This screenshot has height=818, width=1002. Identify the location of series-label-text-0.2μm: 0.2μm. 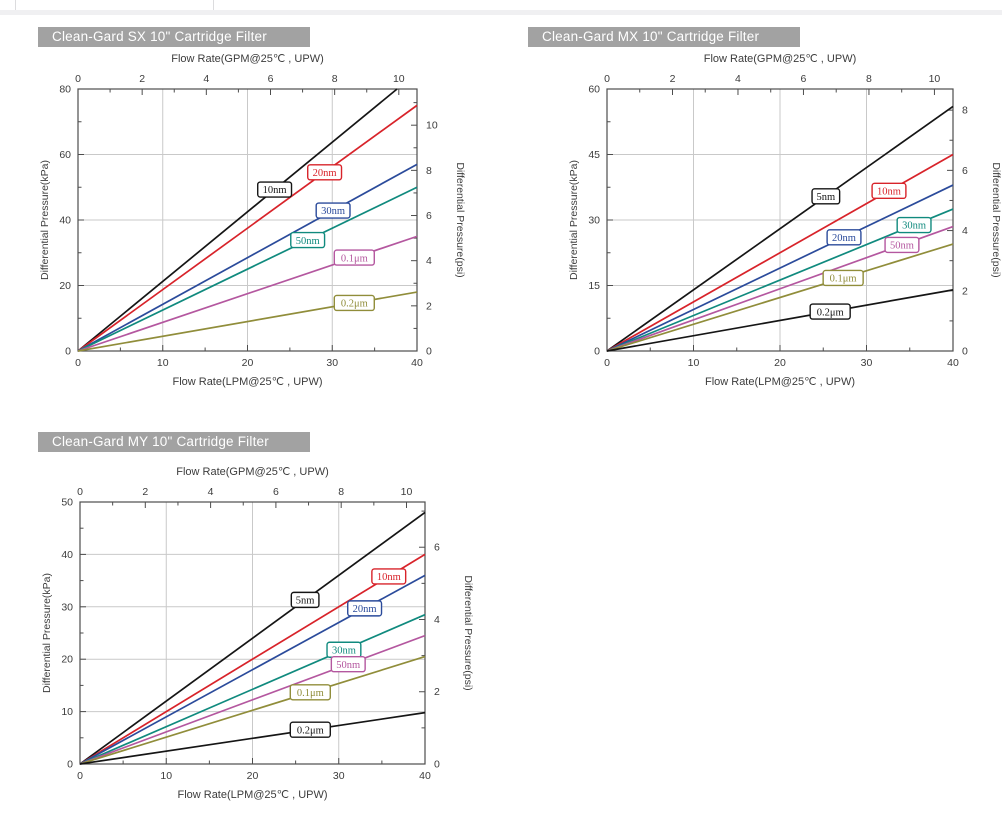
(354, 304).